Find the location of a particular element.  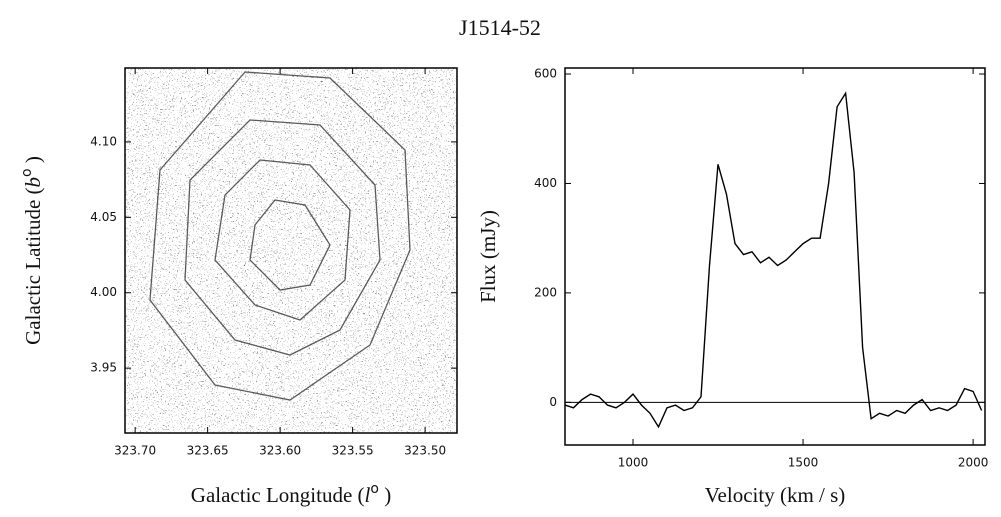

x-tick-label: 1000 is located at coordinates (633, 463).